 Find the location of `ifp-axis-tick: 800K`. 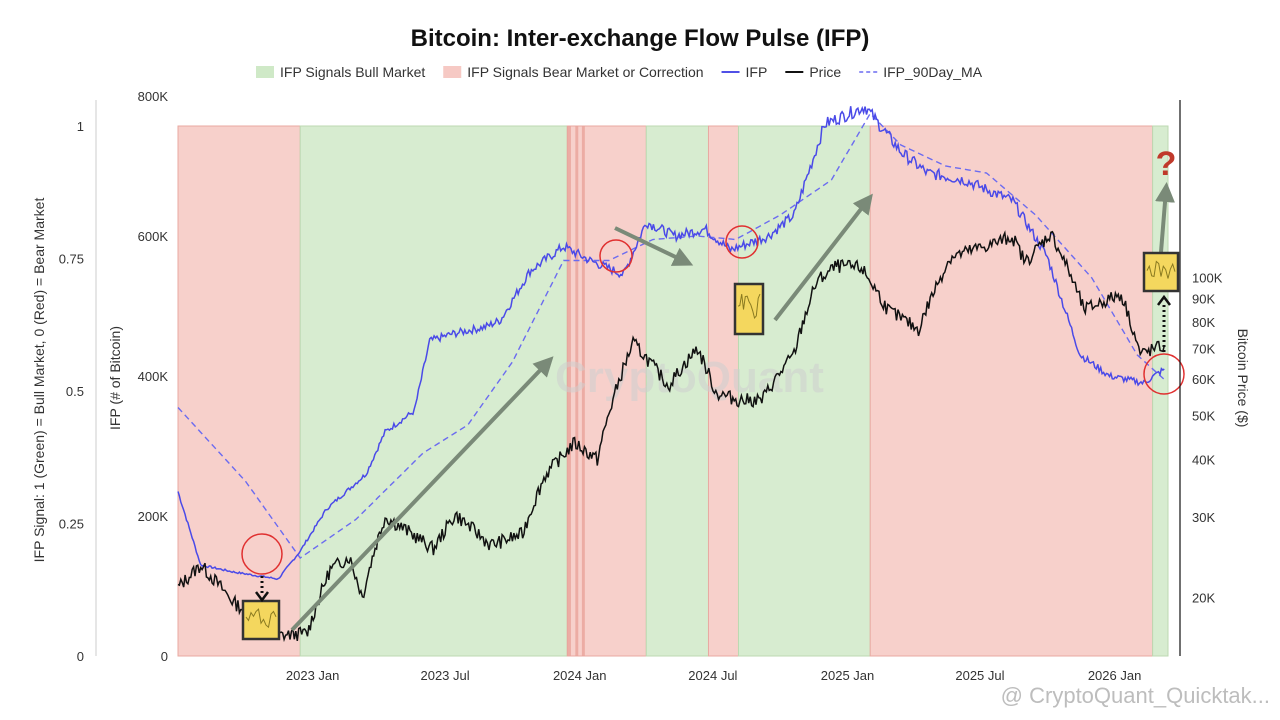

ifp-axis-tick: 800K is located at coordinates (153, 96).